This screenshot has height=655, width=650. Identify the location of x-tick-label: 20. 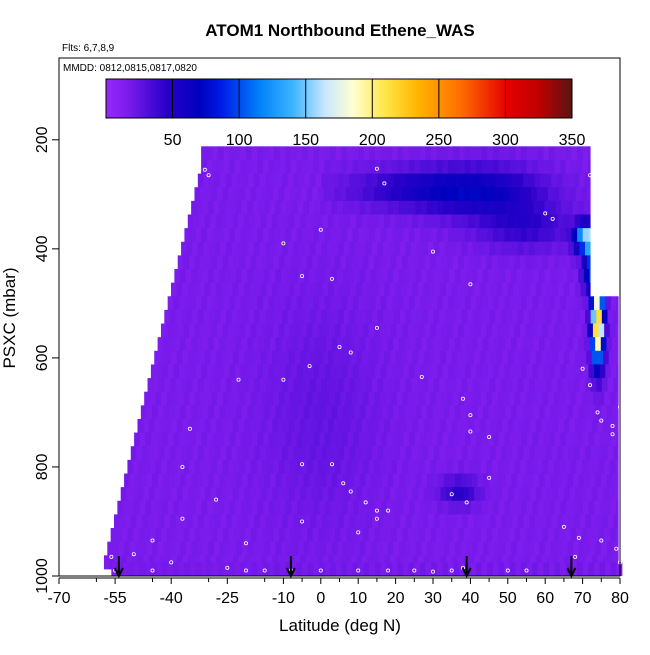
(396, 598).